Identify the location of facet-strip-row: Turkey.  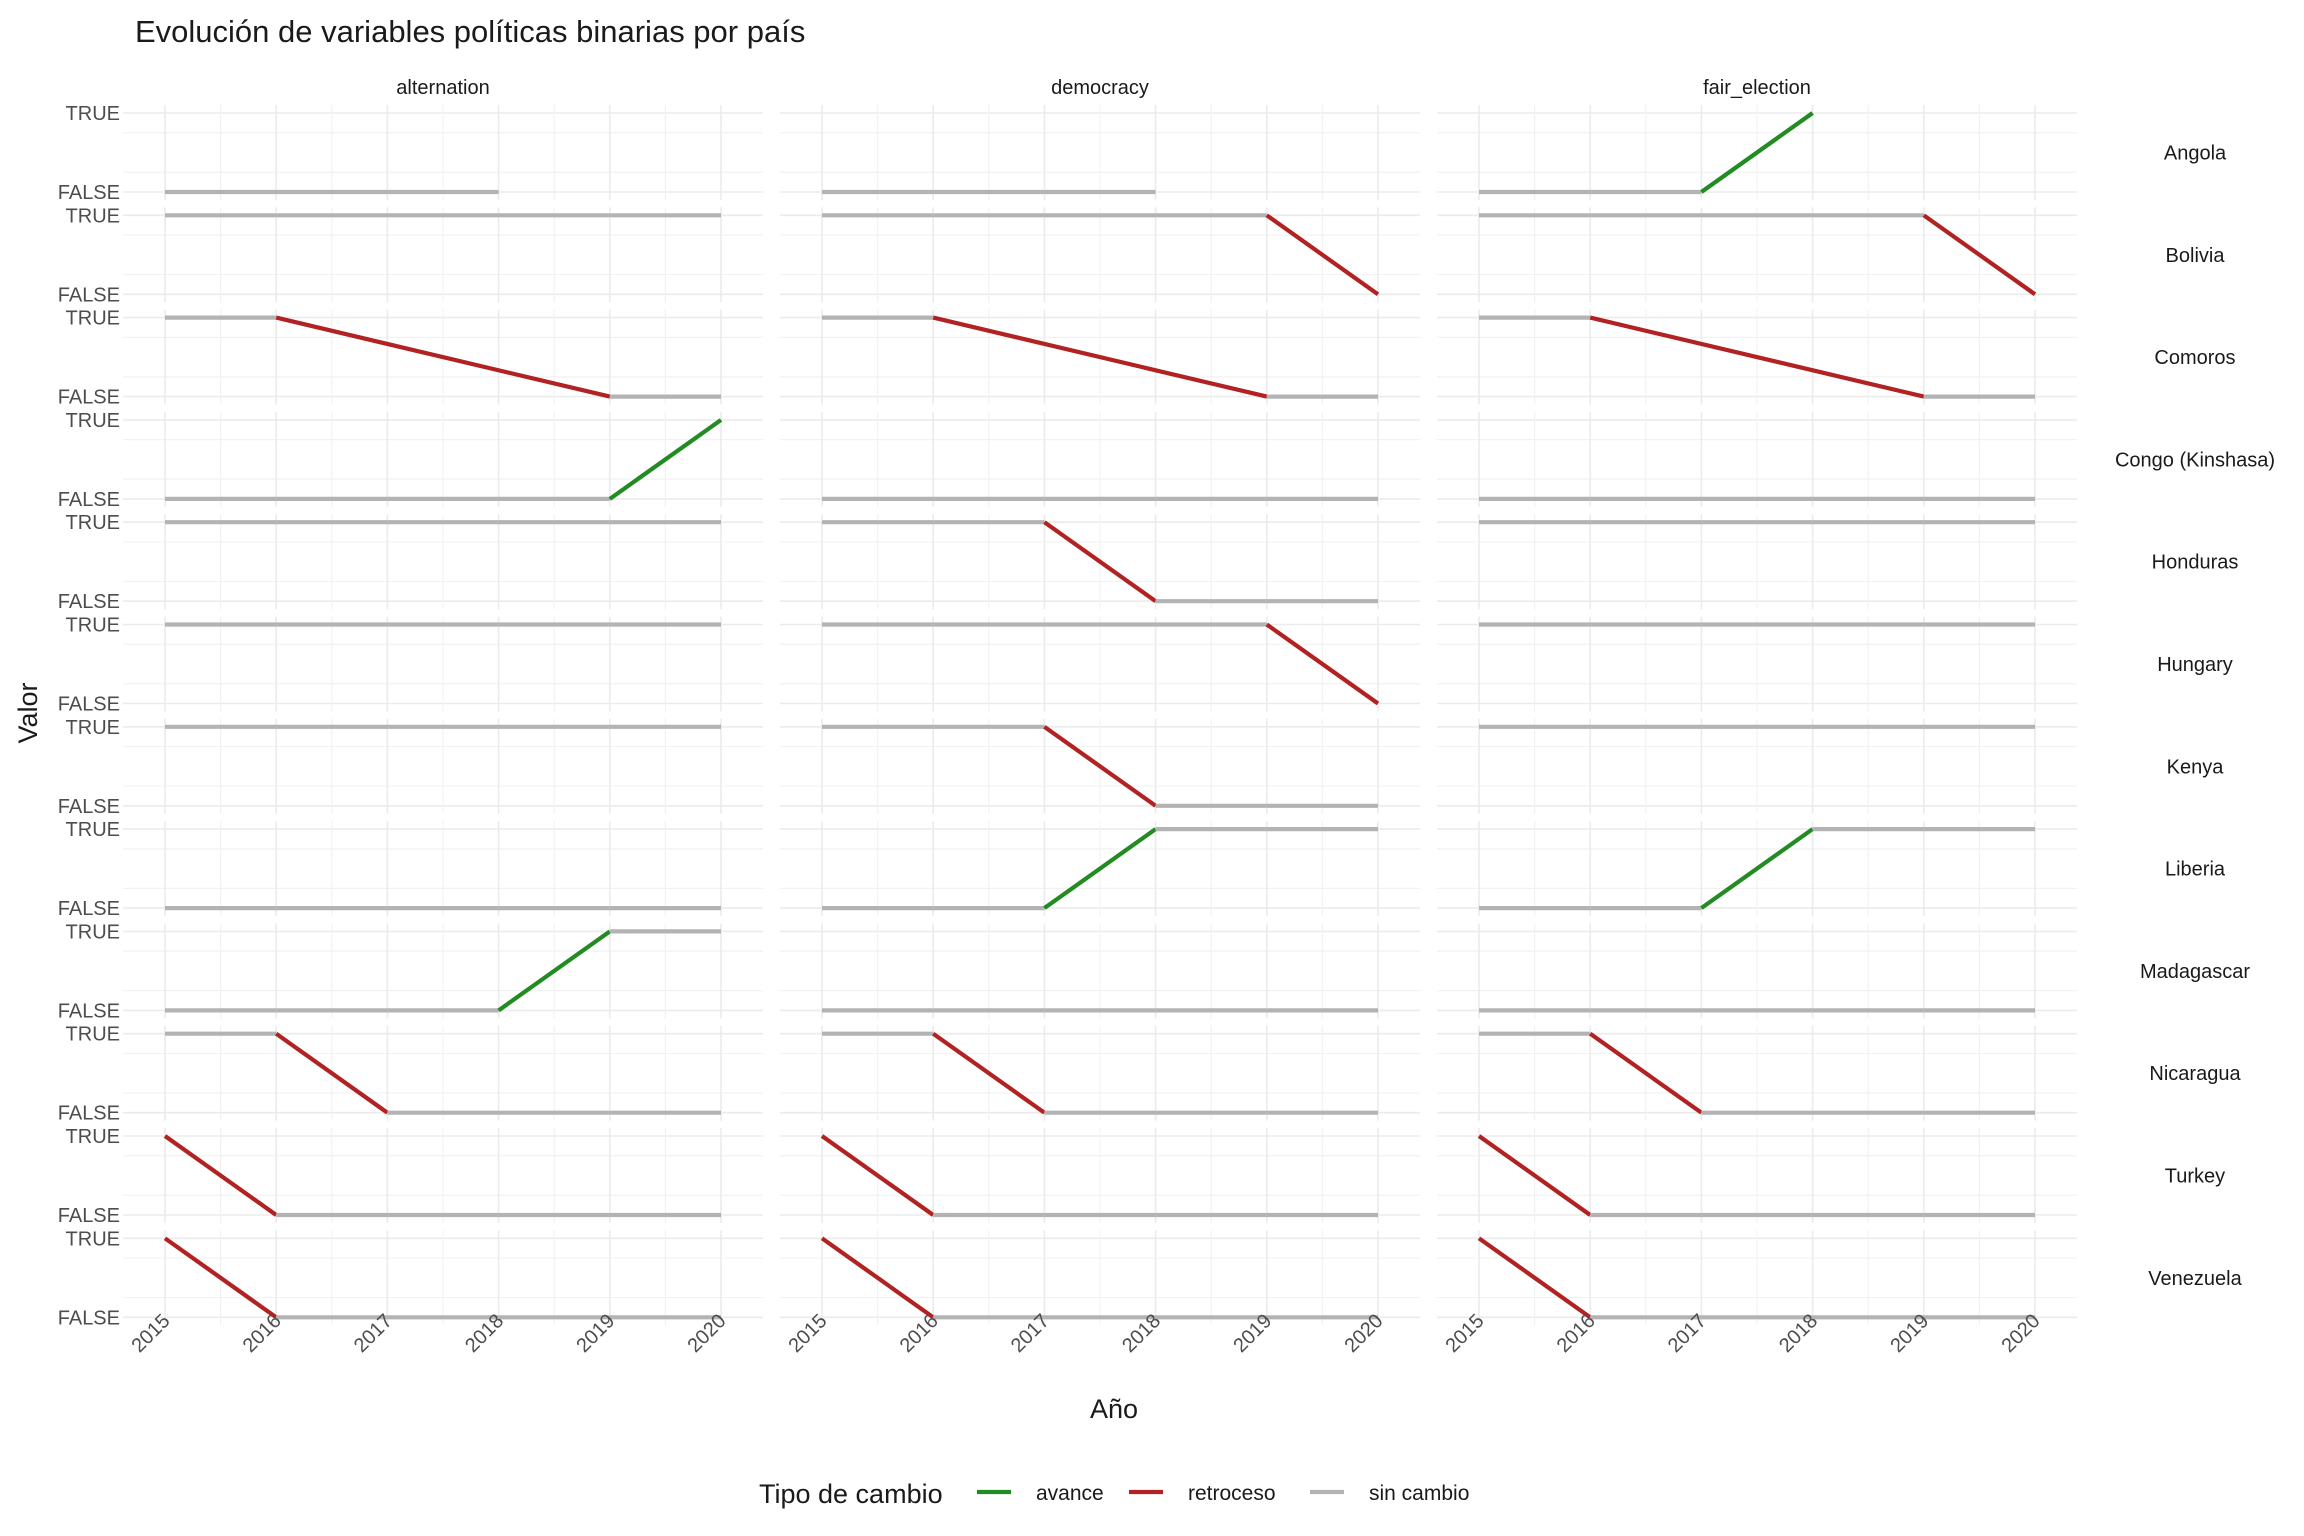
(2195, 1177).